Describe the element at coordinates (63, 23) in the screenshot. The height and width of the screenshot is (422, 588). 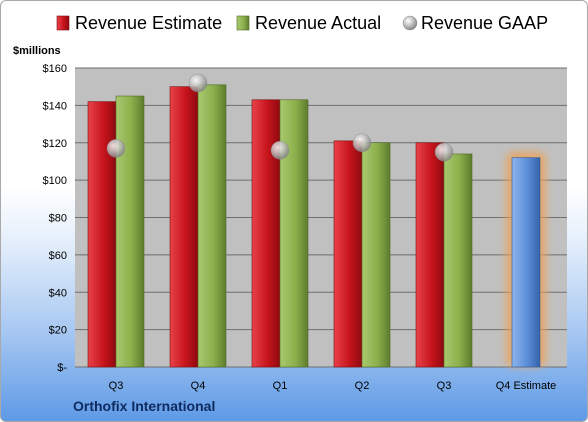
I see `legend-swatch-revenue-estimate` at that location.